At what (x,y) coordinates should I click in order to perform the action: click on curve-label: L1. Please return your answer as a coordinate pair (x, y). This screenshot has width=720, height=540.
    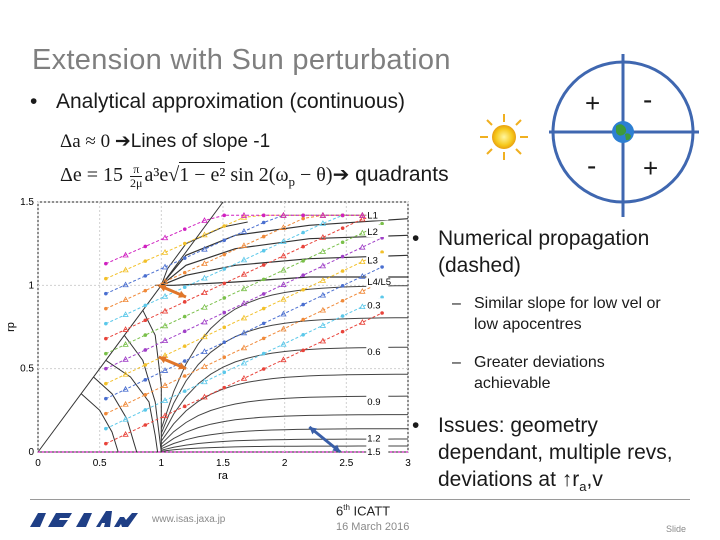
    Looking at the image, I should click on (372, 215).